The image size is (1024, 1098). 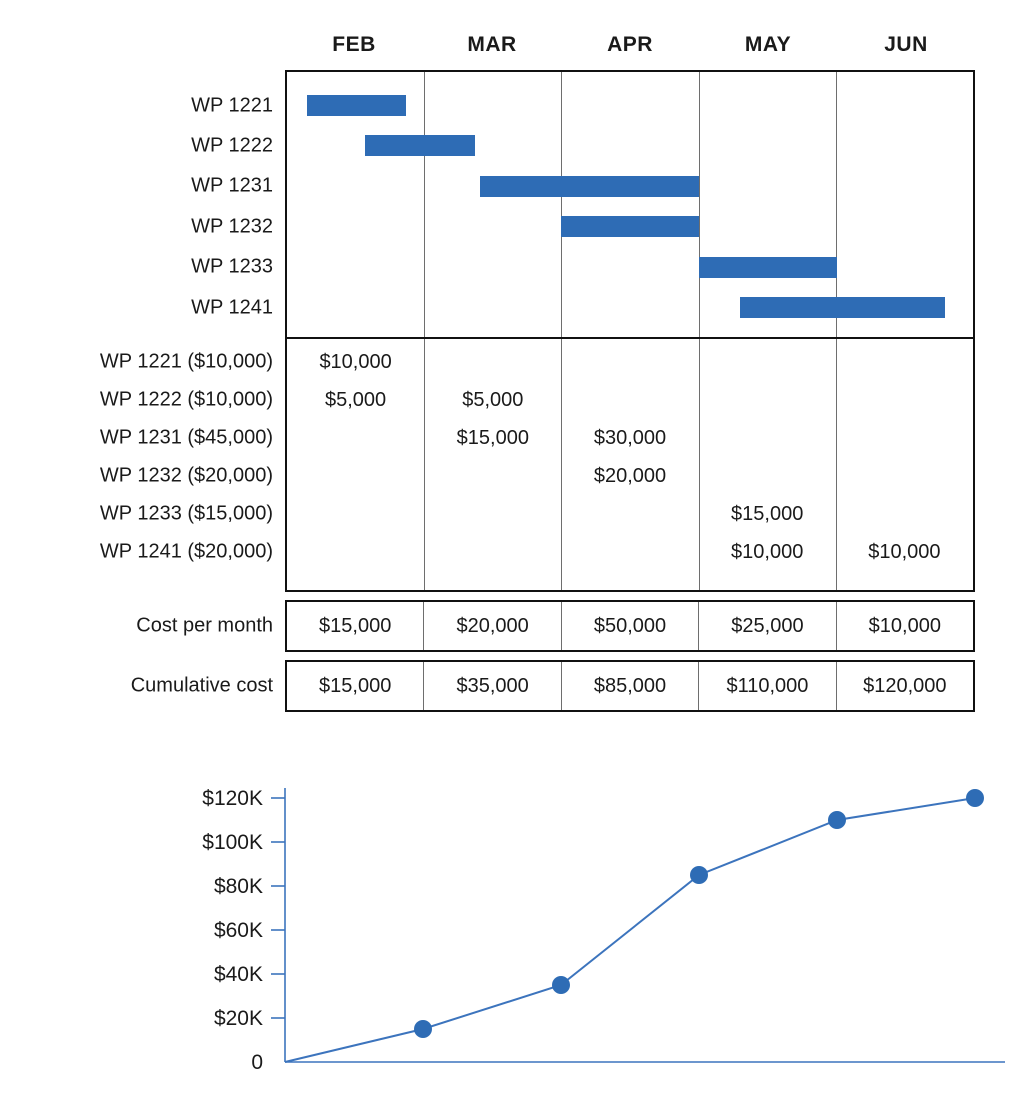 What do you see at coordinates (561, 985) in the screenshot?
I see `data-point-mar` at bounding box center [561, 985].